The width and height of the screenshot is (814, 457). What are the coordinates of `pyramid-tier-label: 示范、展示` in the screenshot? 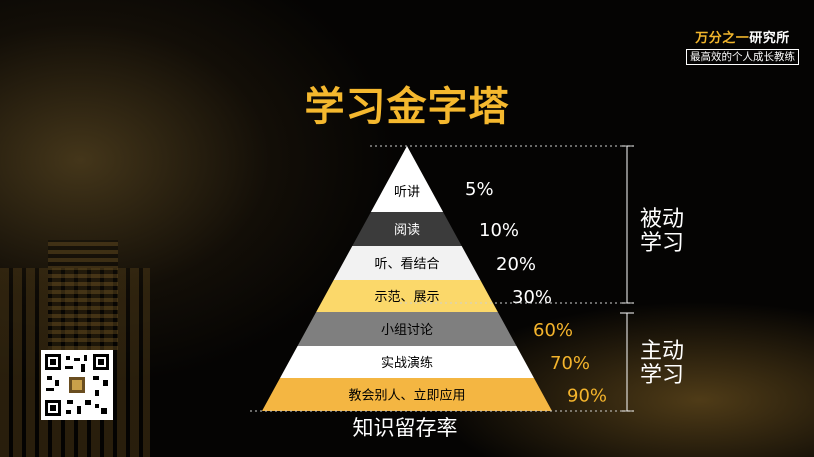 It's located at (406, 297).